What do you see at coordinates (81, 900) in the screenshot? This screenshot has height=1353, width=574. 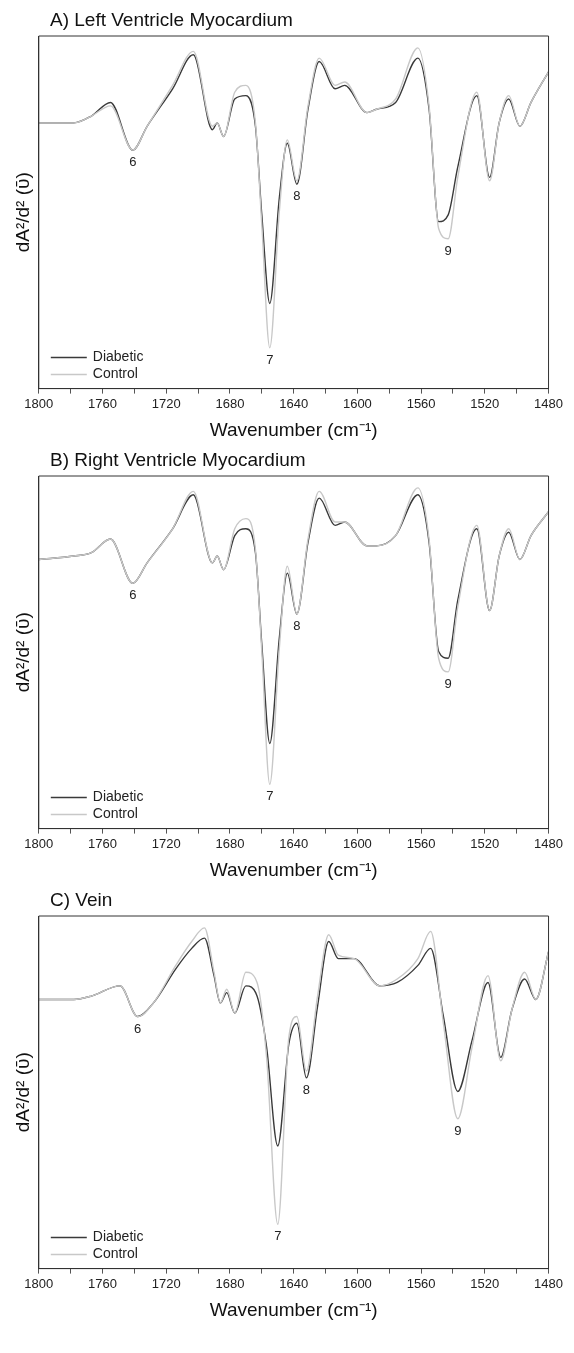 I see `chart-title: C) Vein` at bounding box center [81, 900].